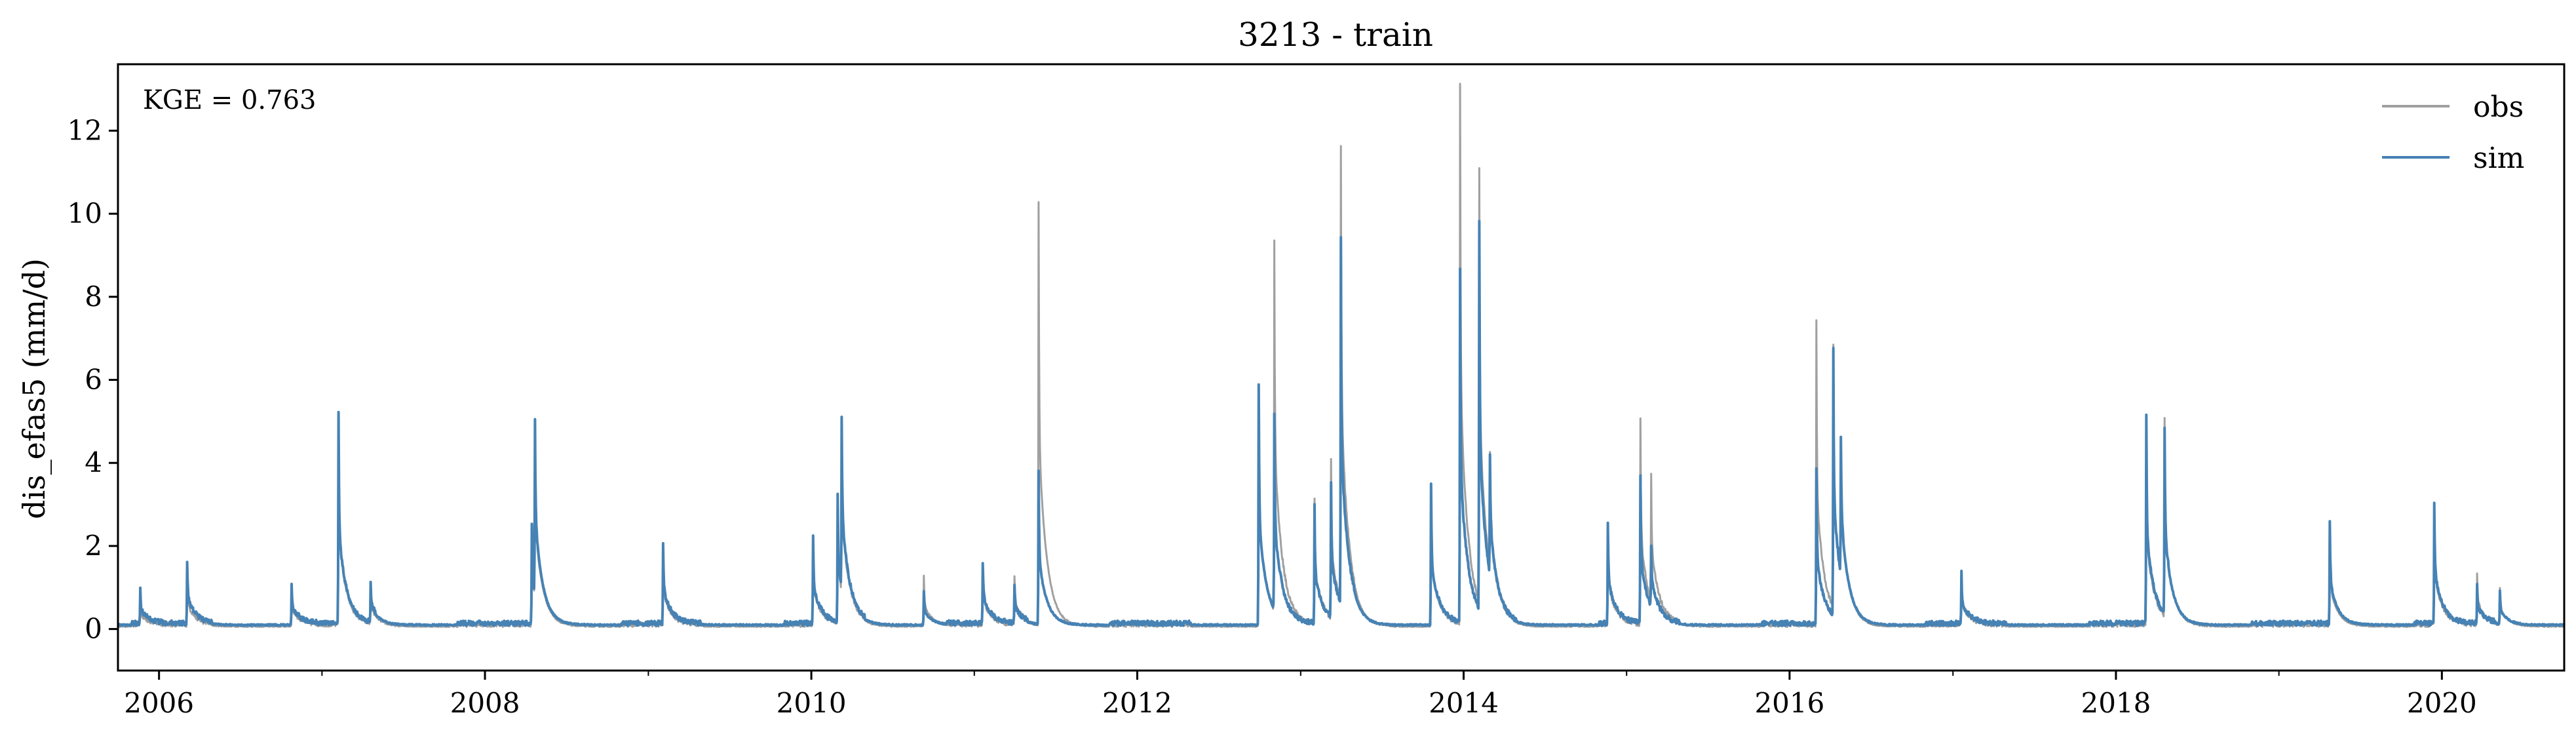 This screenshot has width=2576, height=742. Describe the element at coordinates (93, 546) in the screenshot. I see `y-tick-label: 2` at that location.